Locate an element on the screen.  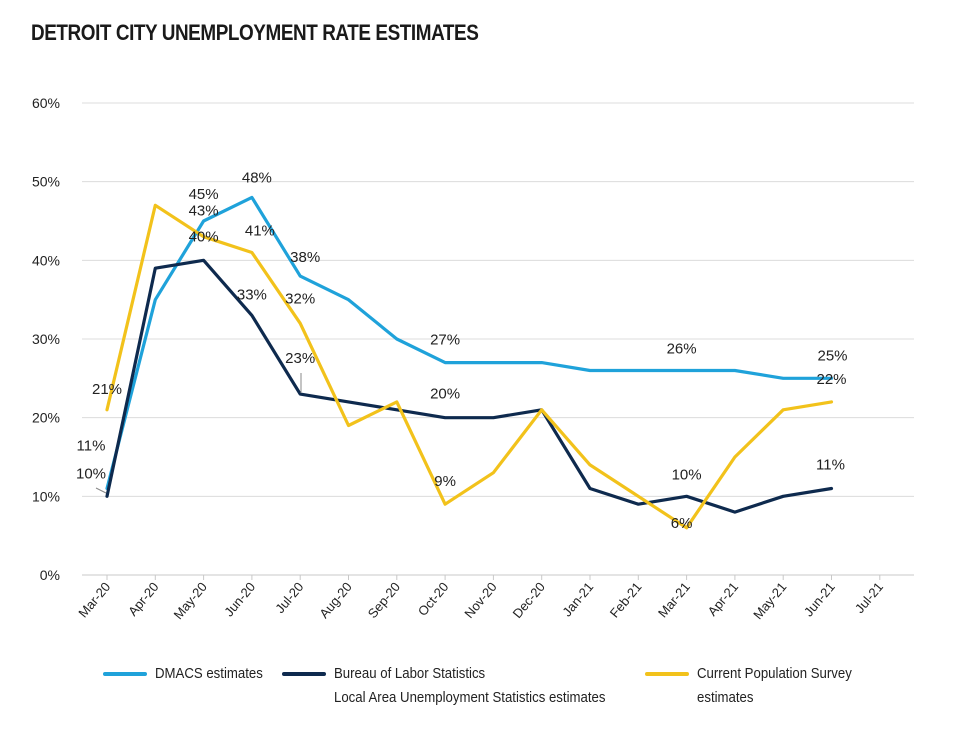
y-tick-label-40: 40% is located at coordinates (46, 260).